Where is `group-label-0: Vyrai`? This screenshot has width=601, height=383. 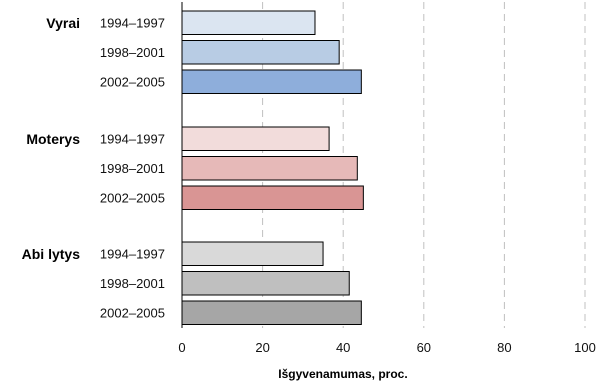
group-label-0: Vyrai is located at coordinates (63, 23).